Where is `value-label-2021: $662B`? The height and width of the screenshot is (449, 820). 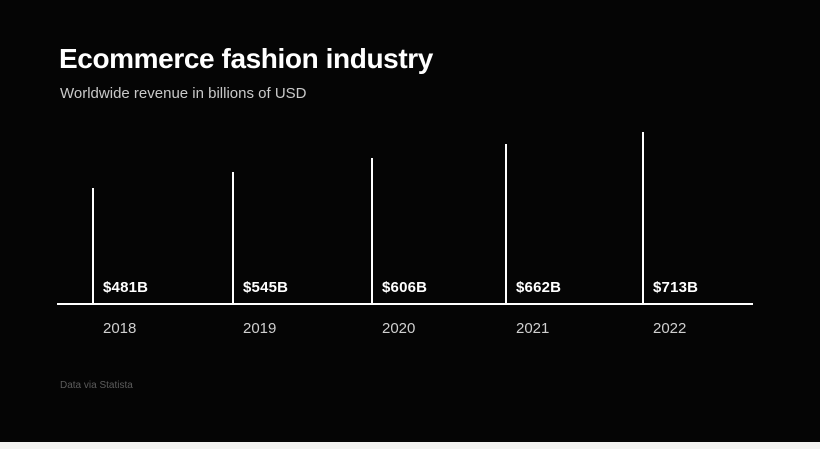
value-label-2021: $662B is located at coordinates (539, 287).